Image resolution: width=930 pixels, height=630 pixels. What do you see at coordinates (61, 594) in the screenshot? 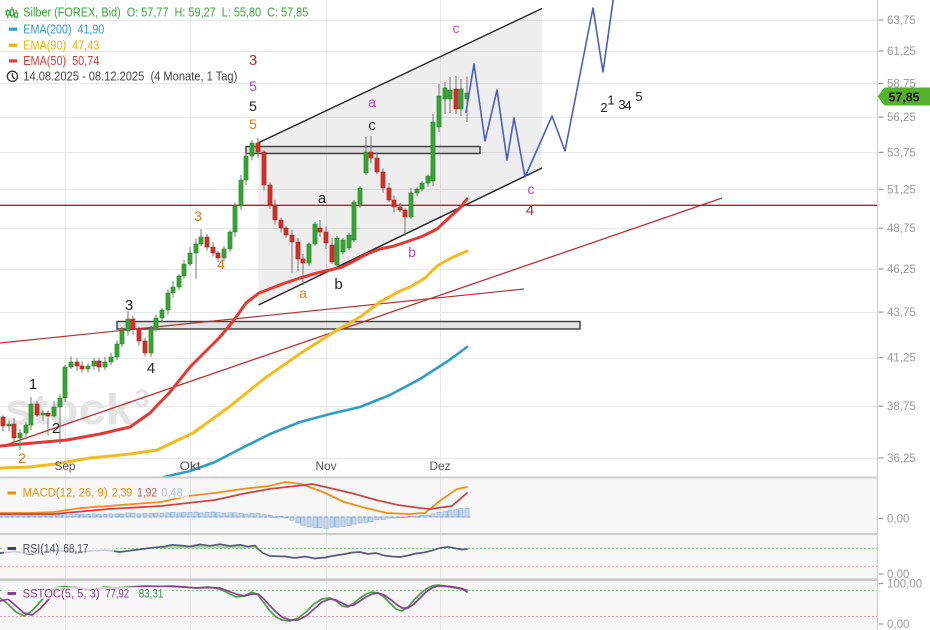
I see `svg-text: SSTOC(5, 5, 3)` at bounding box center [61, 594].